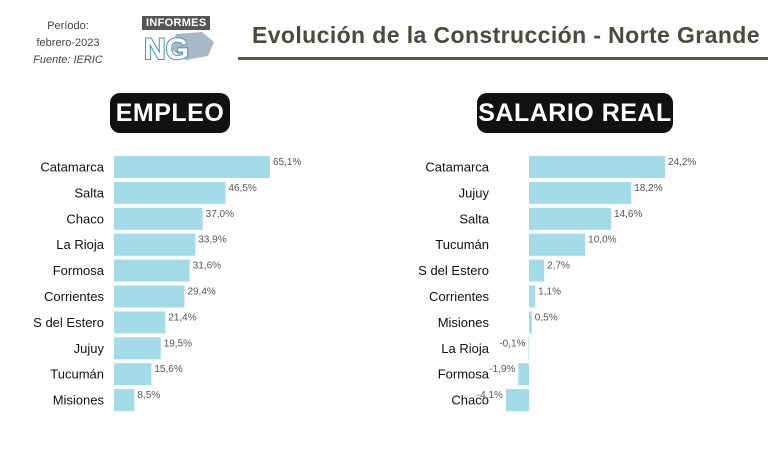  Describe the element at coordinates (287, 162) in the screenshot. I see `empleo-value-label: 65,1%` at that location.